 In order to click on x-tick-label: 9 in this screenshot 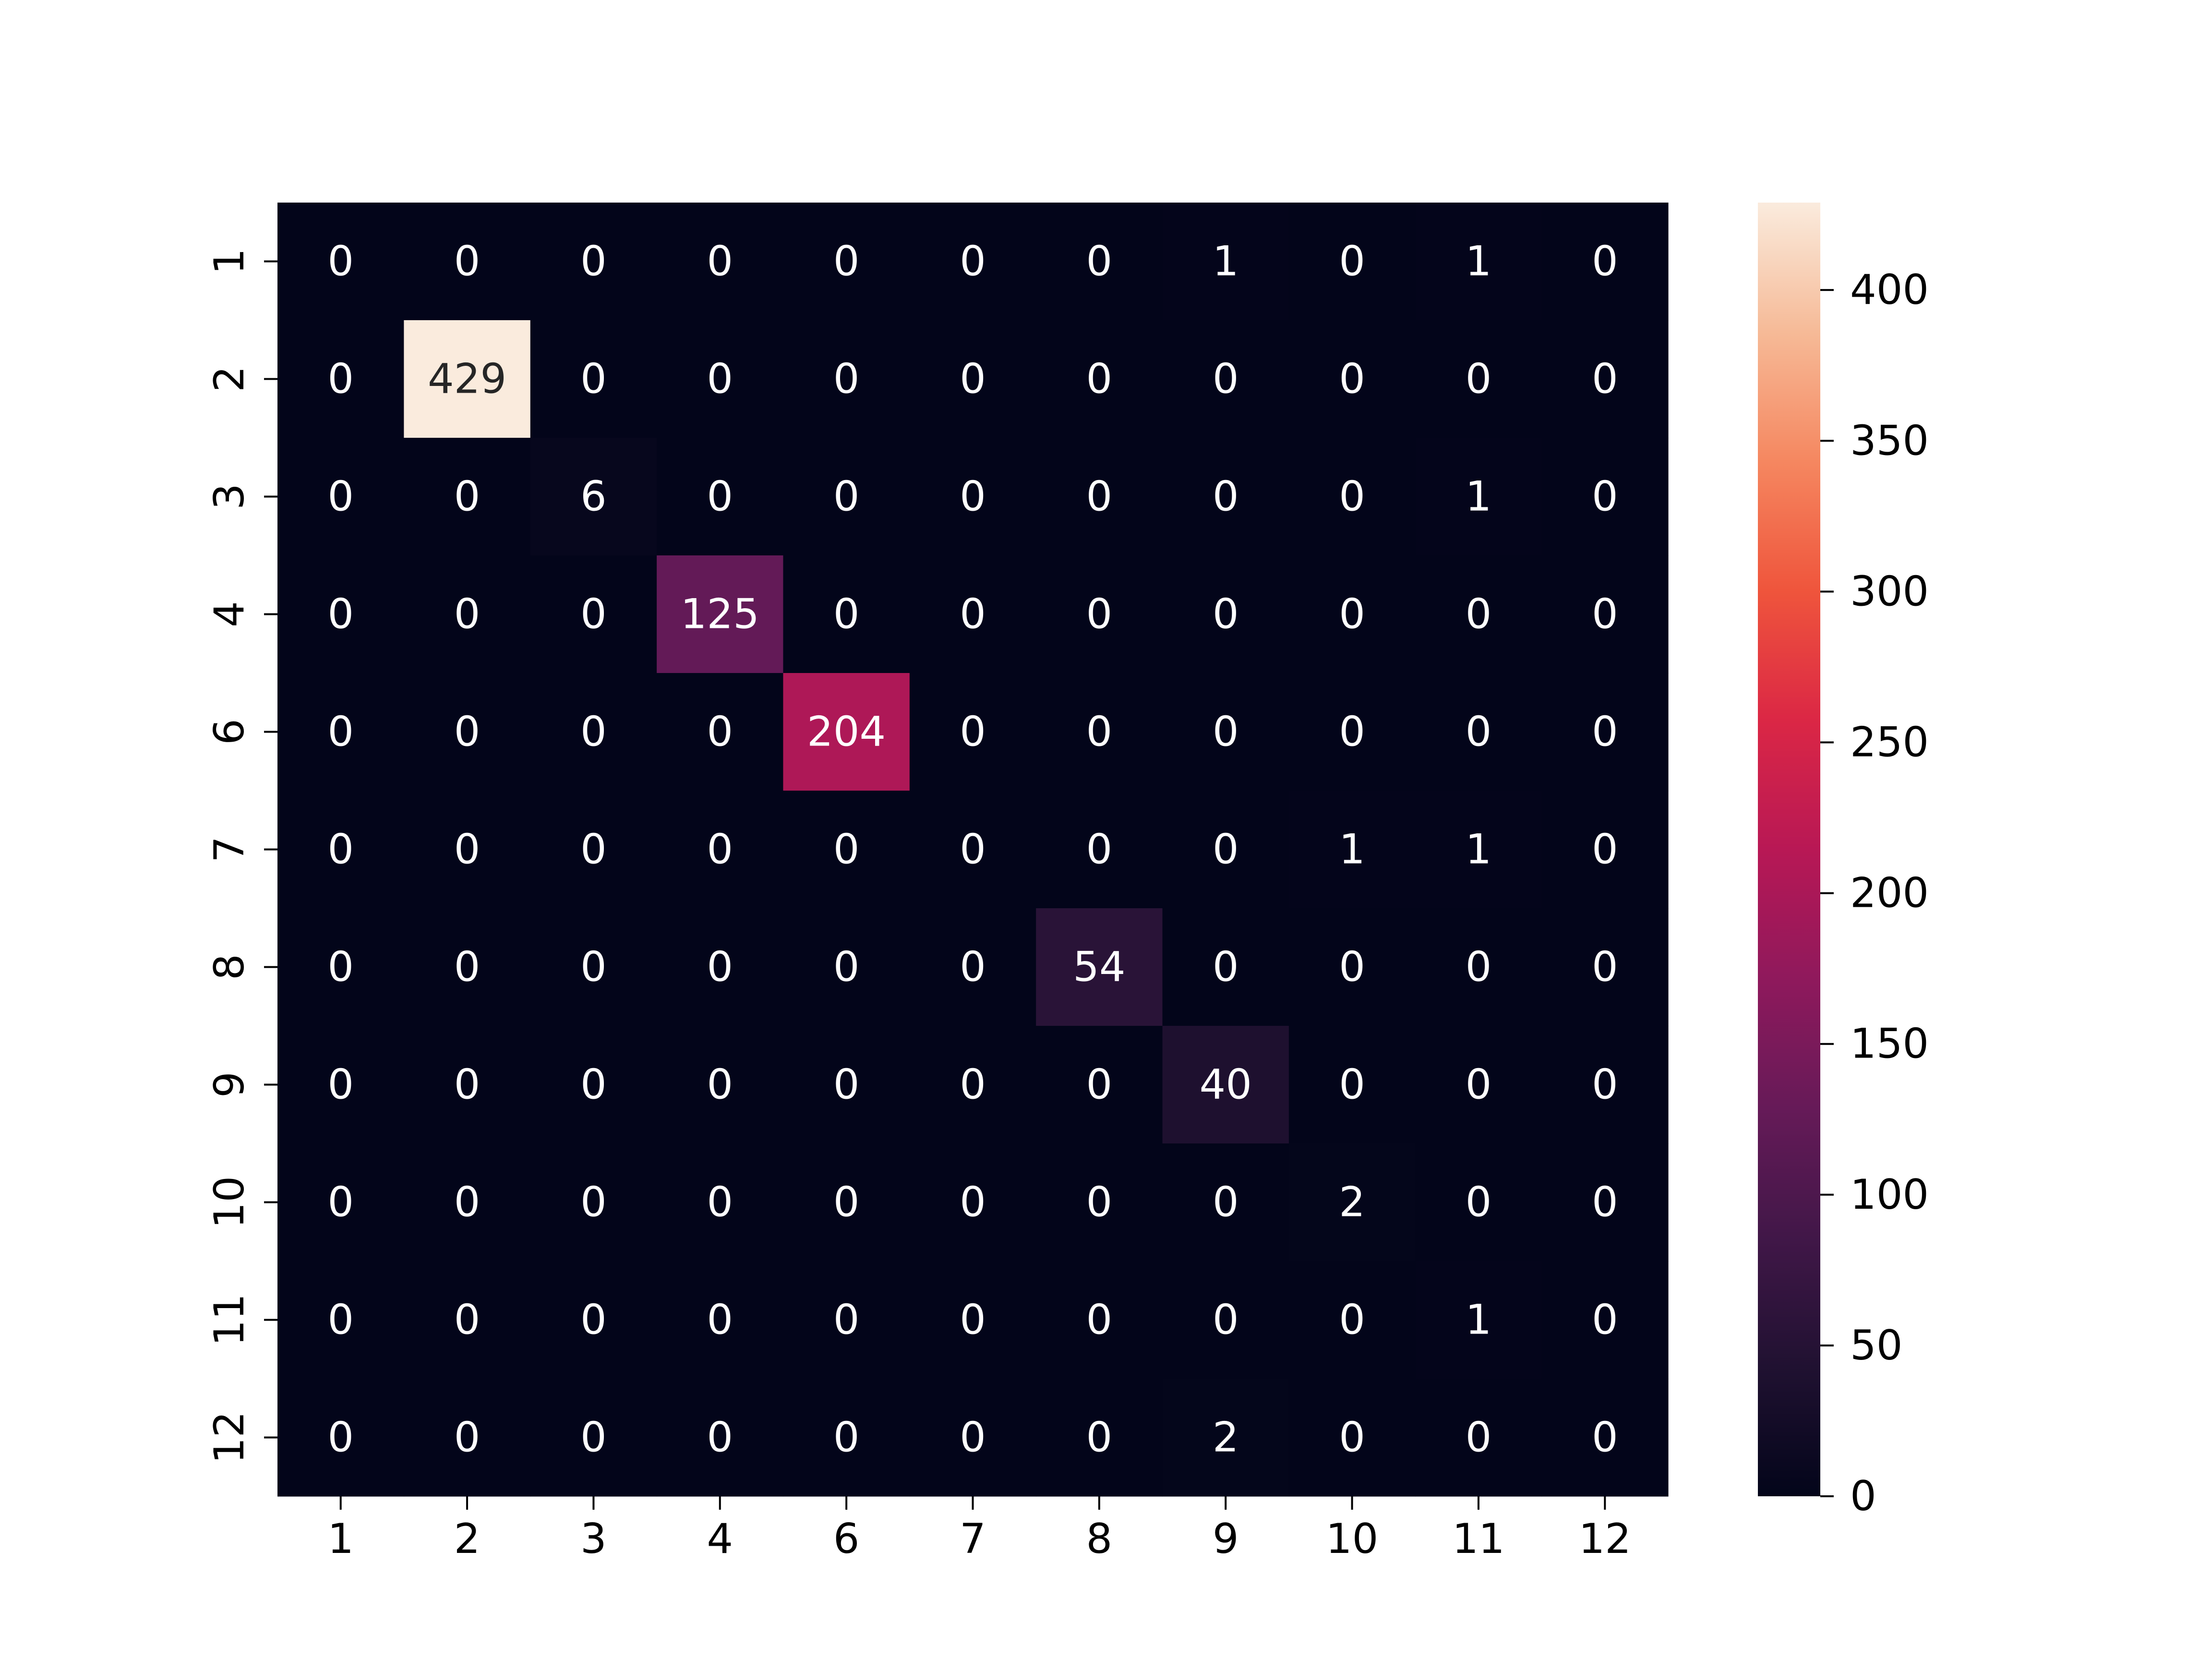, I will do `click(1226, 1539)`.